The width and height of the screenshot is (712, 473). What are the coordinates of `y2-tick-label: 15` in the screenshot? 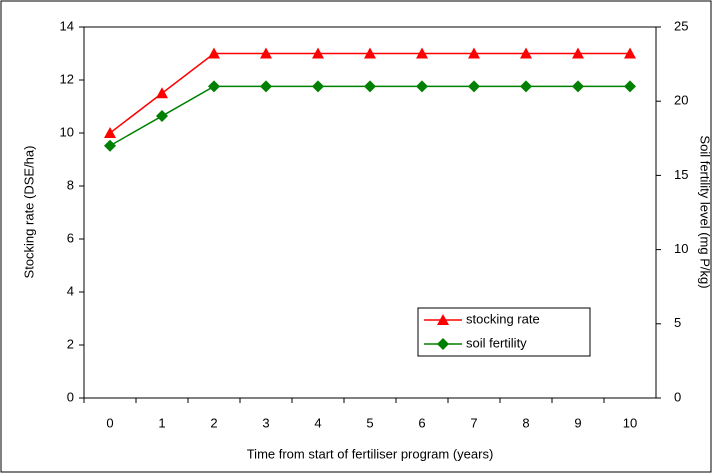 It's located at (681, 174).